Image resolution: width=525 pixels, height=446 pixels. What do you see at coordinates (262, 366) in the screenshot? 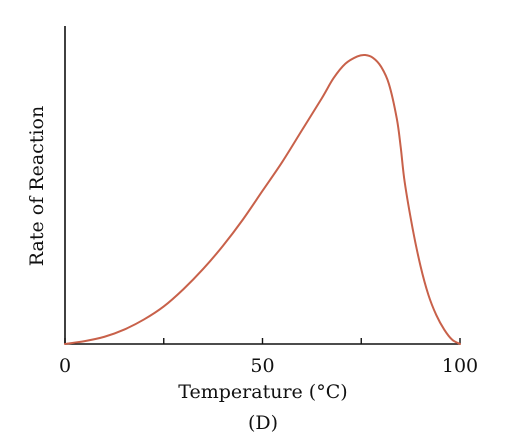
I see `x-tick-label: 50` at bounding box center [262, 366].